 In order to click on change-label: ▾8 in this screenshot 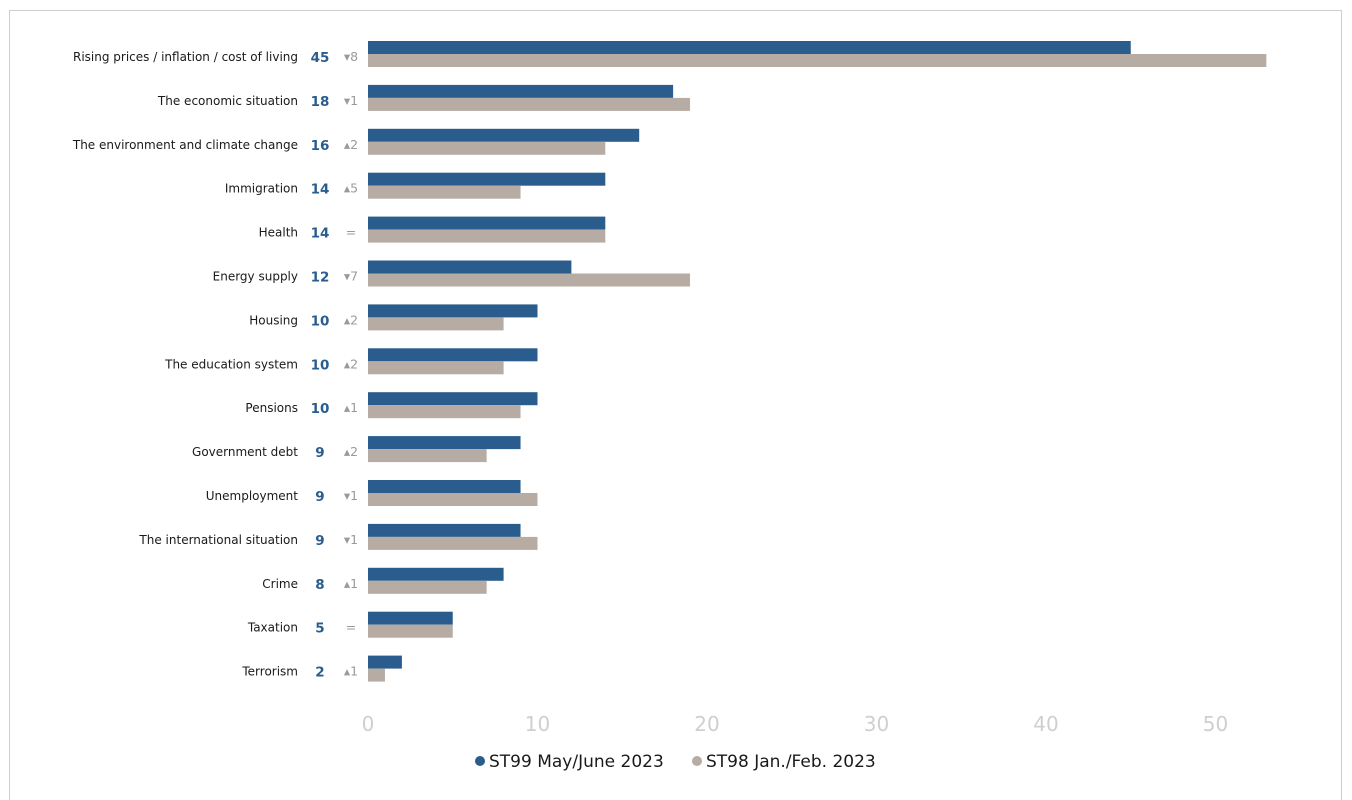, I will do `click(351, 56)`.